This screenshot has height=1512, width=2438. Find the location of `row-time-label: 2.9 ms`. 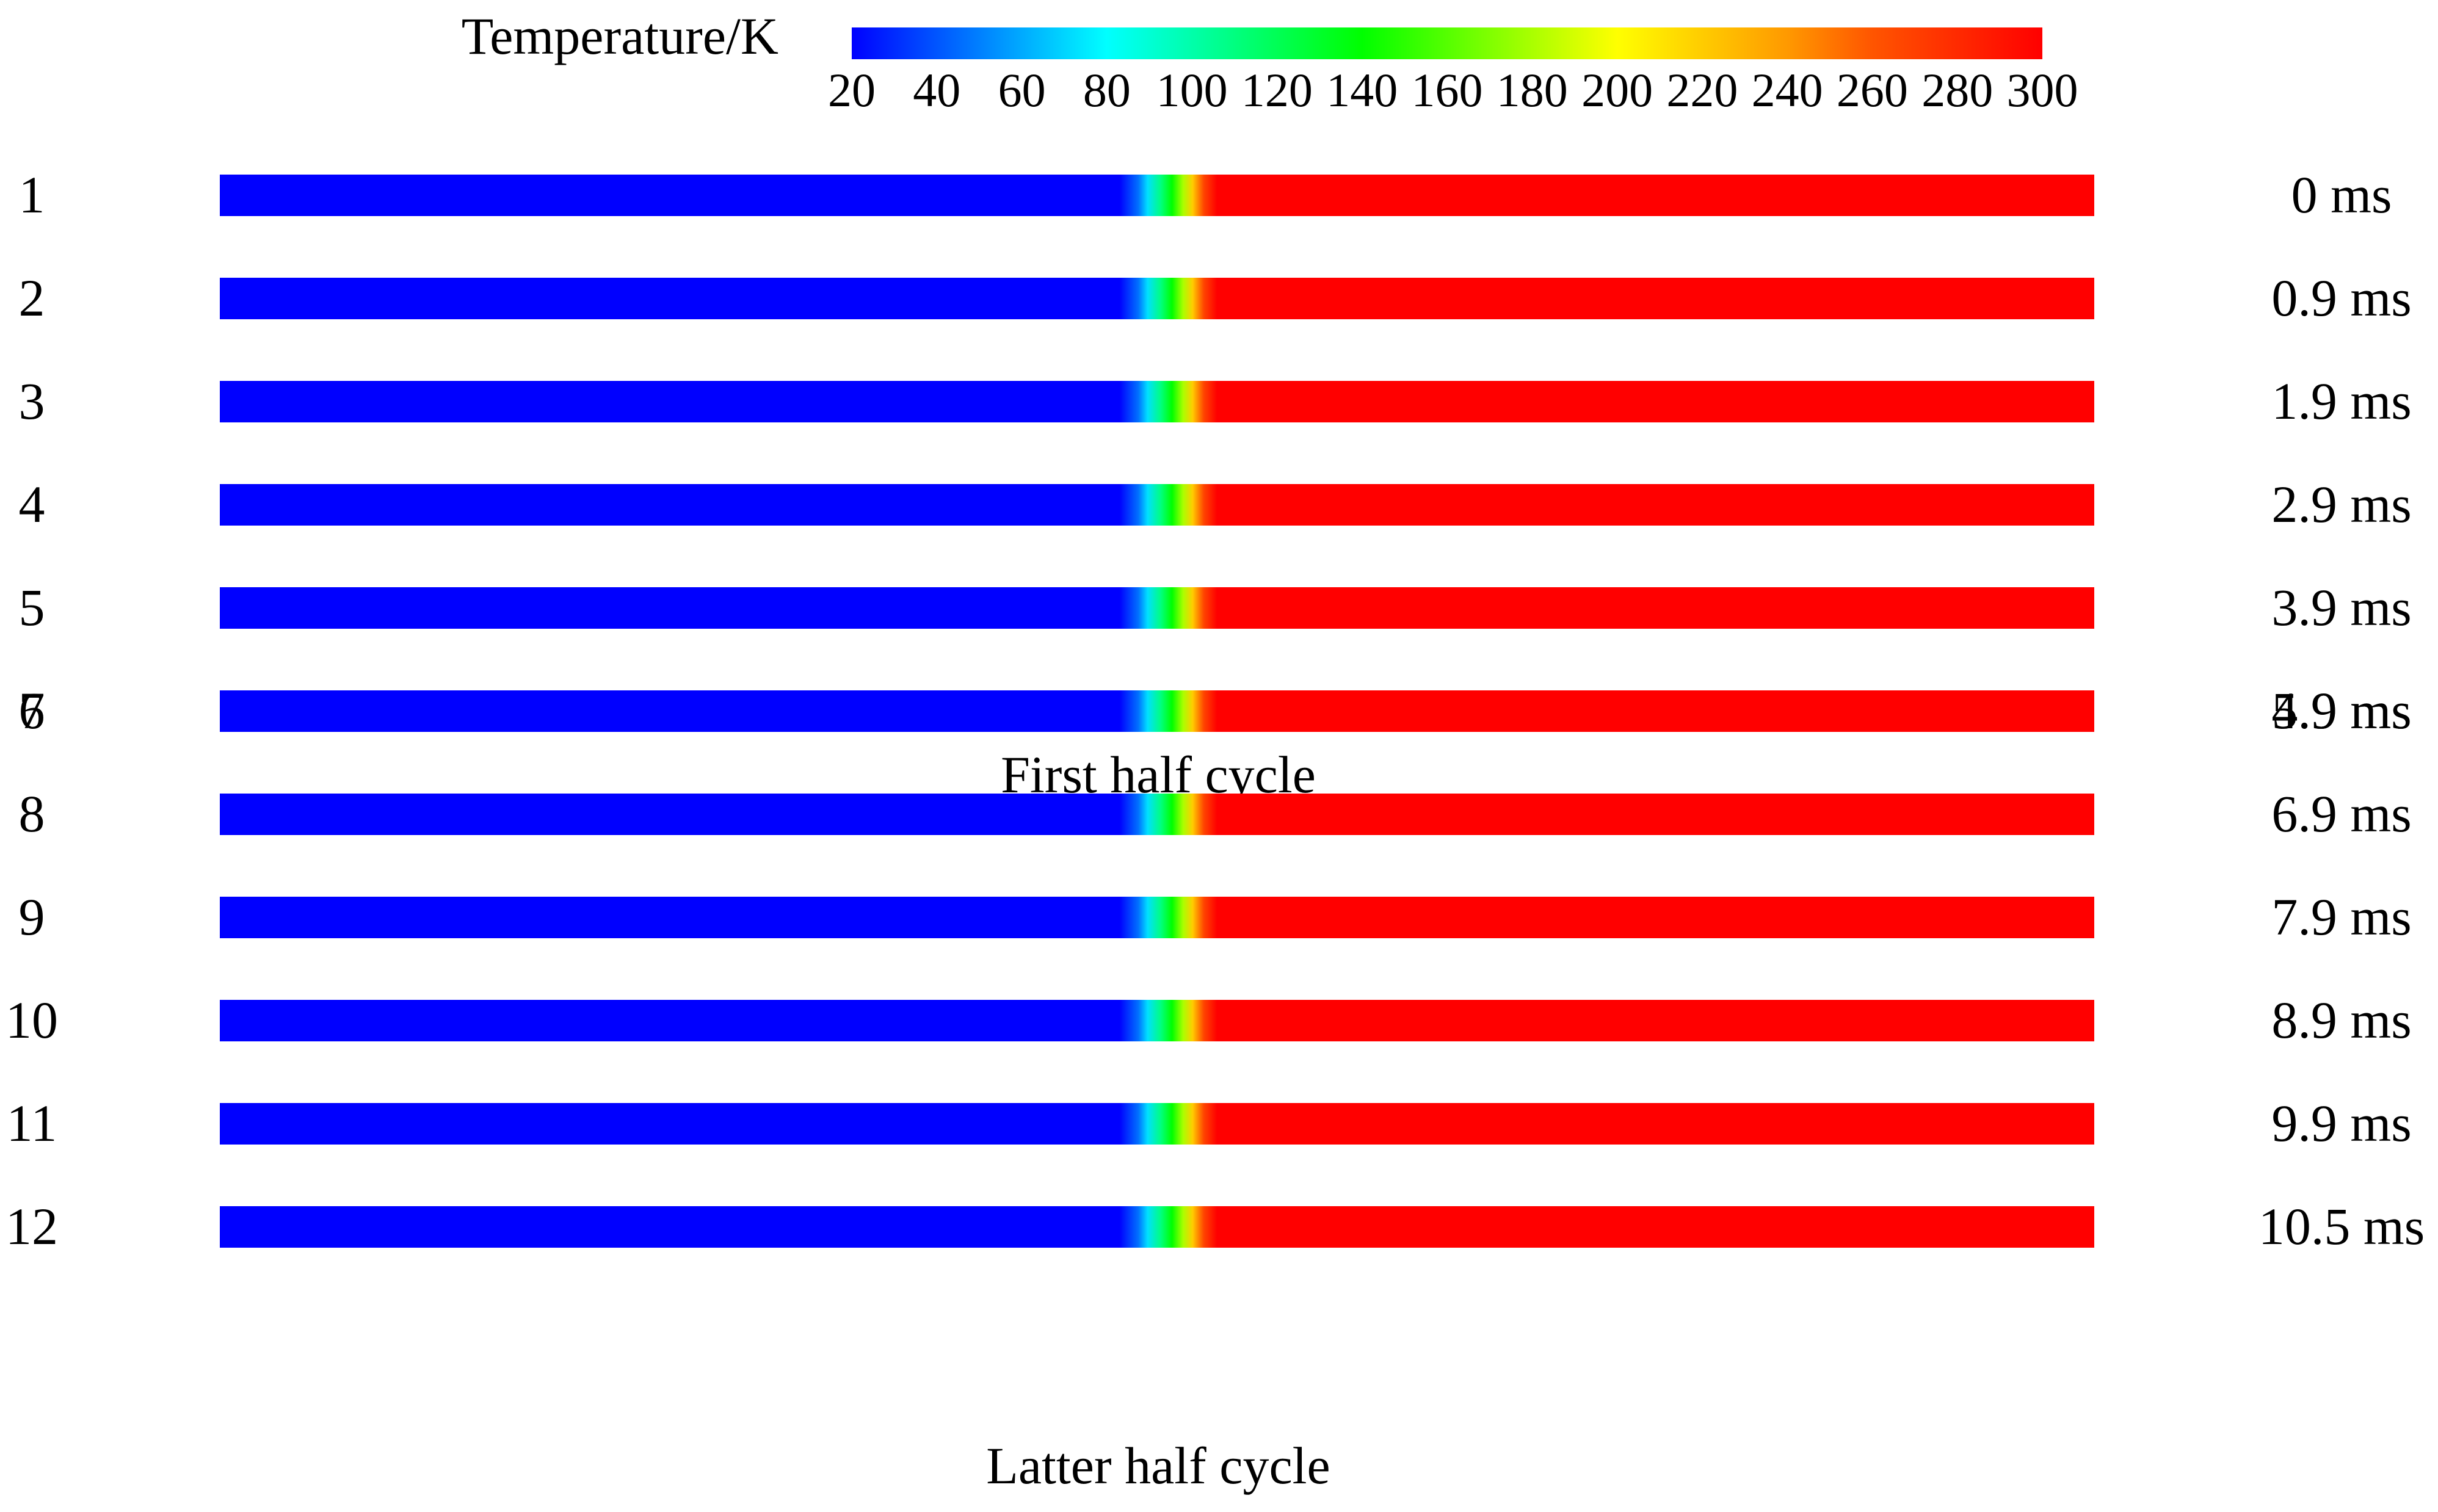

row-time-label: 2.9 ms is located at coordinates (2341, 504).